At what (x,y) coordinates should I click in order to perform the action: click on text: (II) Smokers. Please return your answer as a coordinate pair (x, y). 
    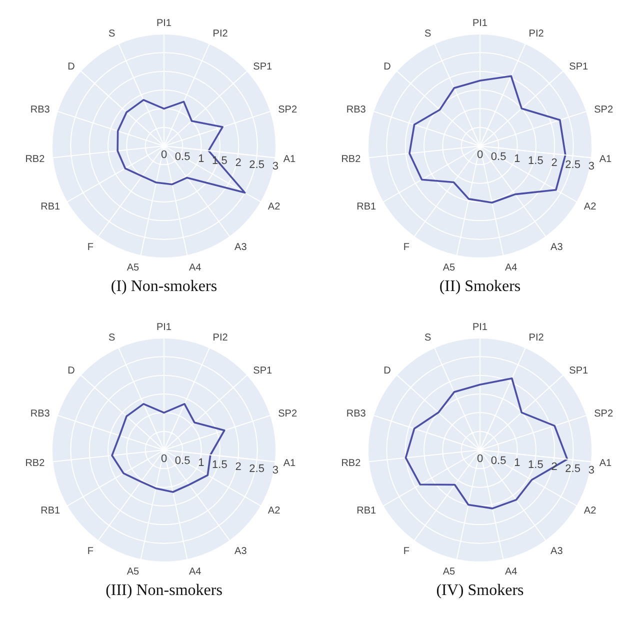
    Looking at the image, I should click on (480, 287).